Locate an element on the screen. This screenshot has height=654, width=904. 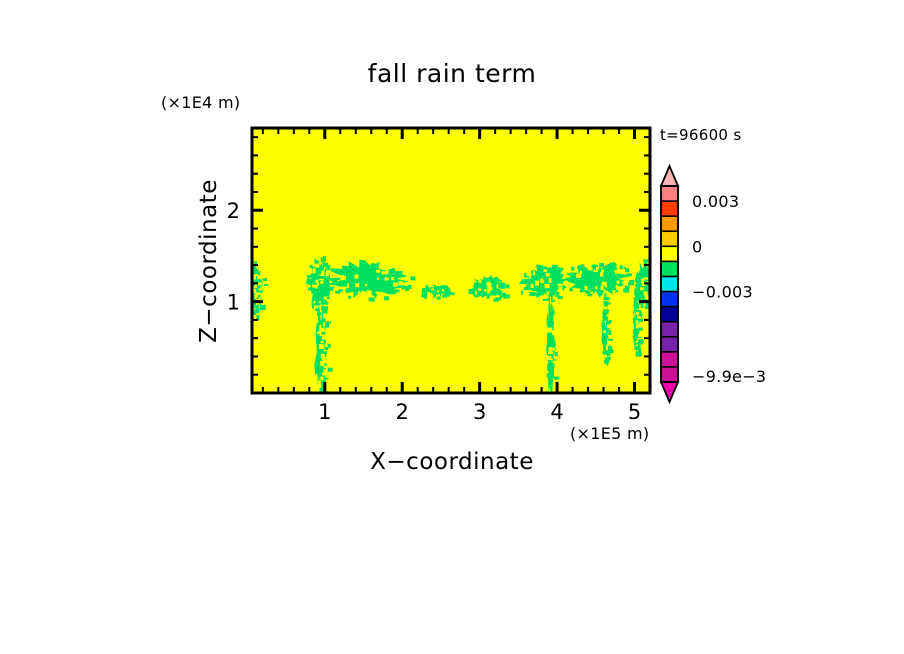
colorbar-segment-navy is located at coordinates (669, 314).